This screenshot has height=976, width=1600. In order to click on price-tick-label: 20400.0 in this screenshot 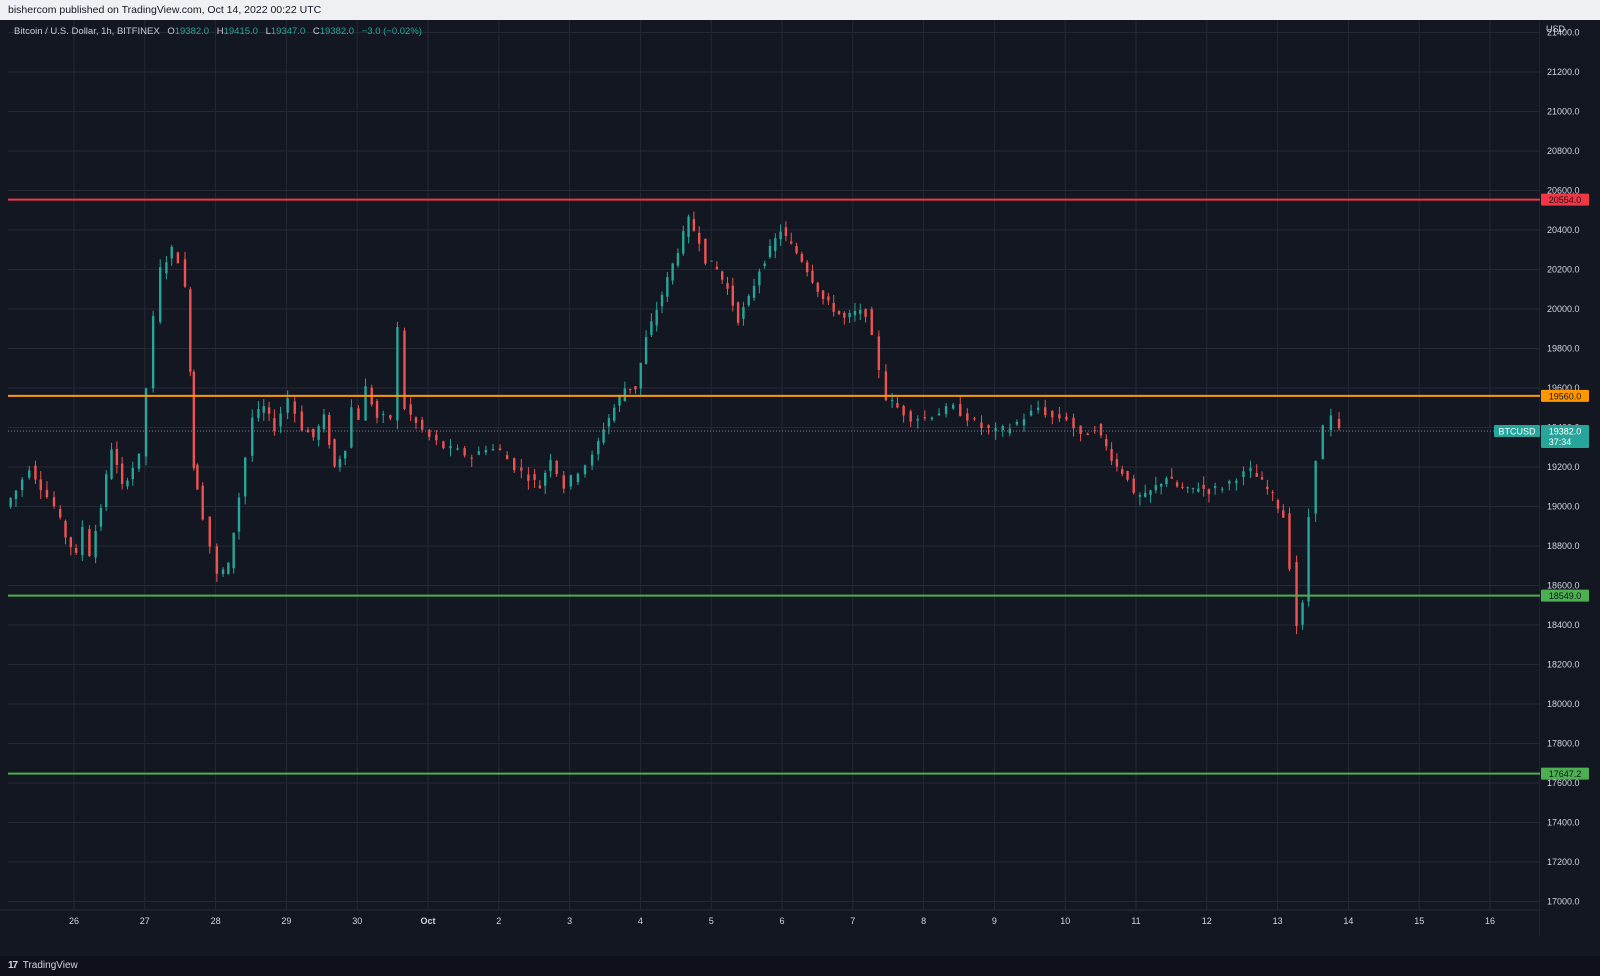, I will do `click(1563, 230)`.